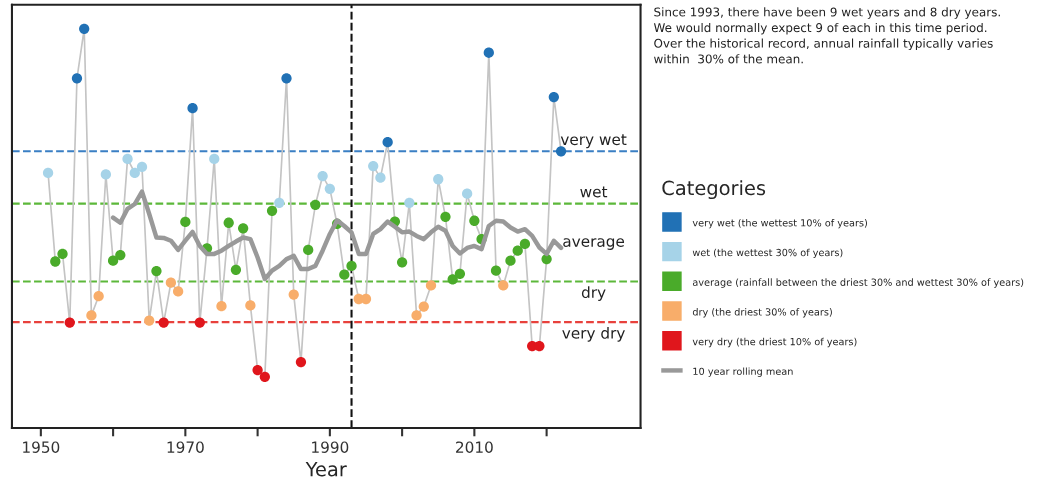  I want to click on legend-title: Categories, so click(714, 190).